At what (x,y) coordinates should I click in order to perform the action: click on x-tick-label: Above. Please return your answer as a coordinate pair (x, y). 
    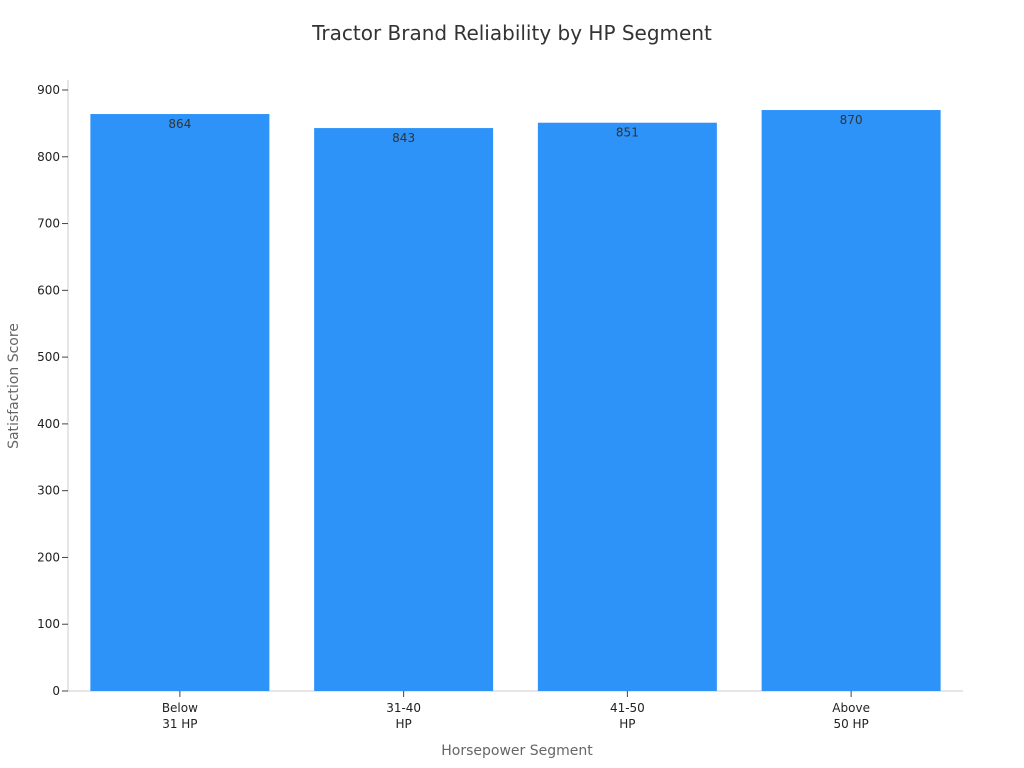
    Looking at the image, I should click on (851, 708).